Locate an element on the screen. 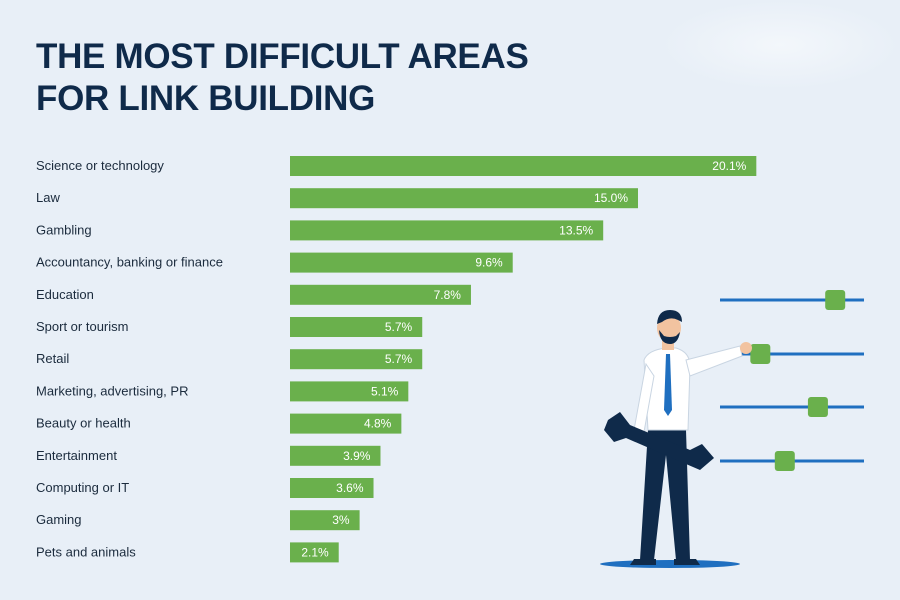  tie-icon is located at coordinates (668, 385).